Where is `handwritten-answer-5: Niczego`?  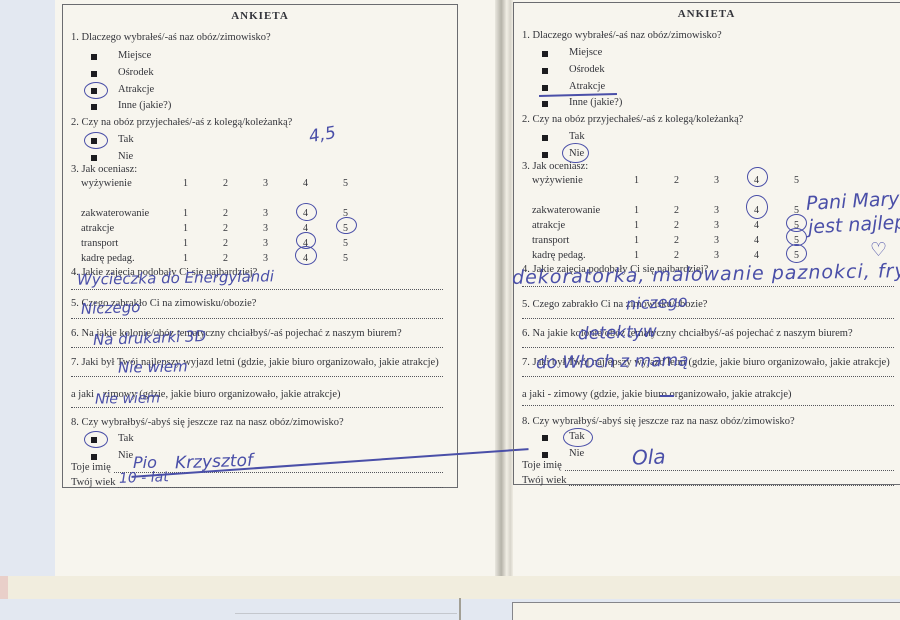
handwritten-answer-5: Niczego is located at coordinates (110, 308).